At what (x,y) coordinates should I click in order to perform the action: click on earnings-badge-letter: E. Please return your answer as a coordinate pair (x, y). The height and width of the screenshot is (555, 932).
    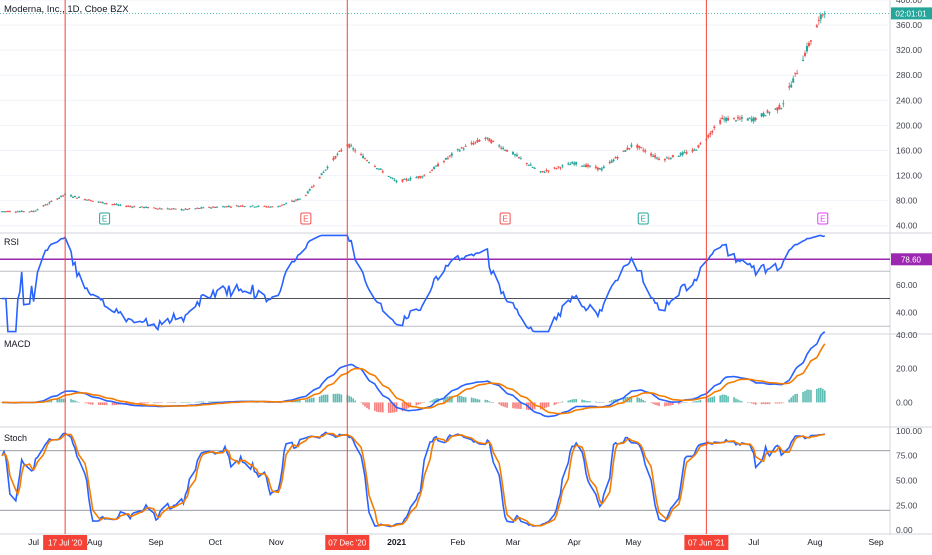
    Looking at the image, I should click on (104, 219).